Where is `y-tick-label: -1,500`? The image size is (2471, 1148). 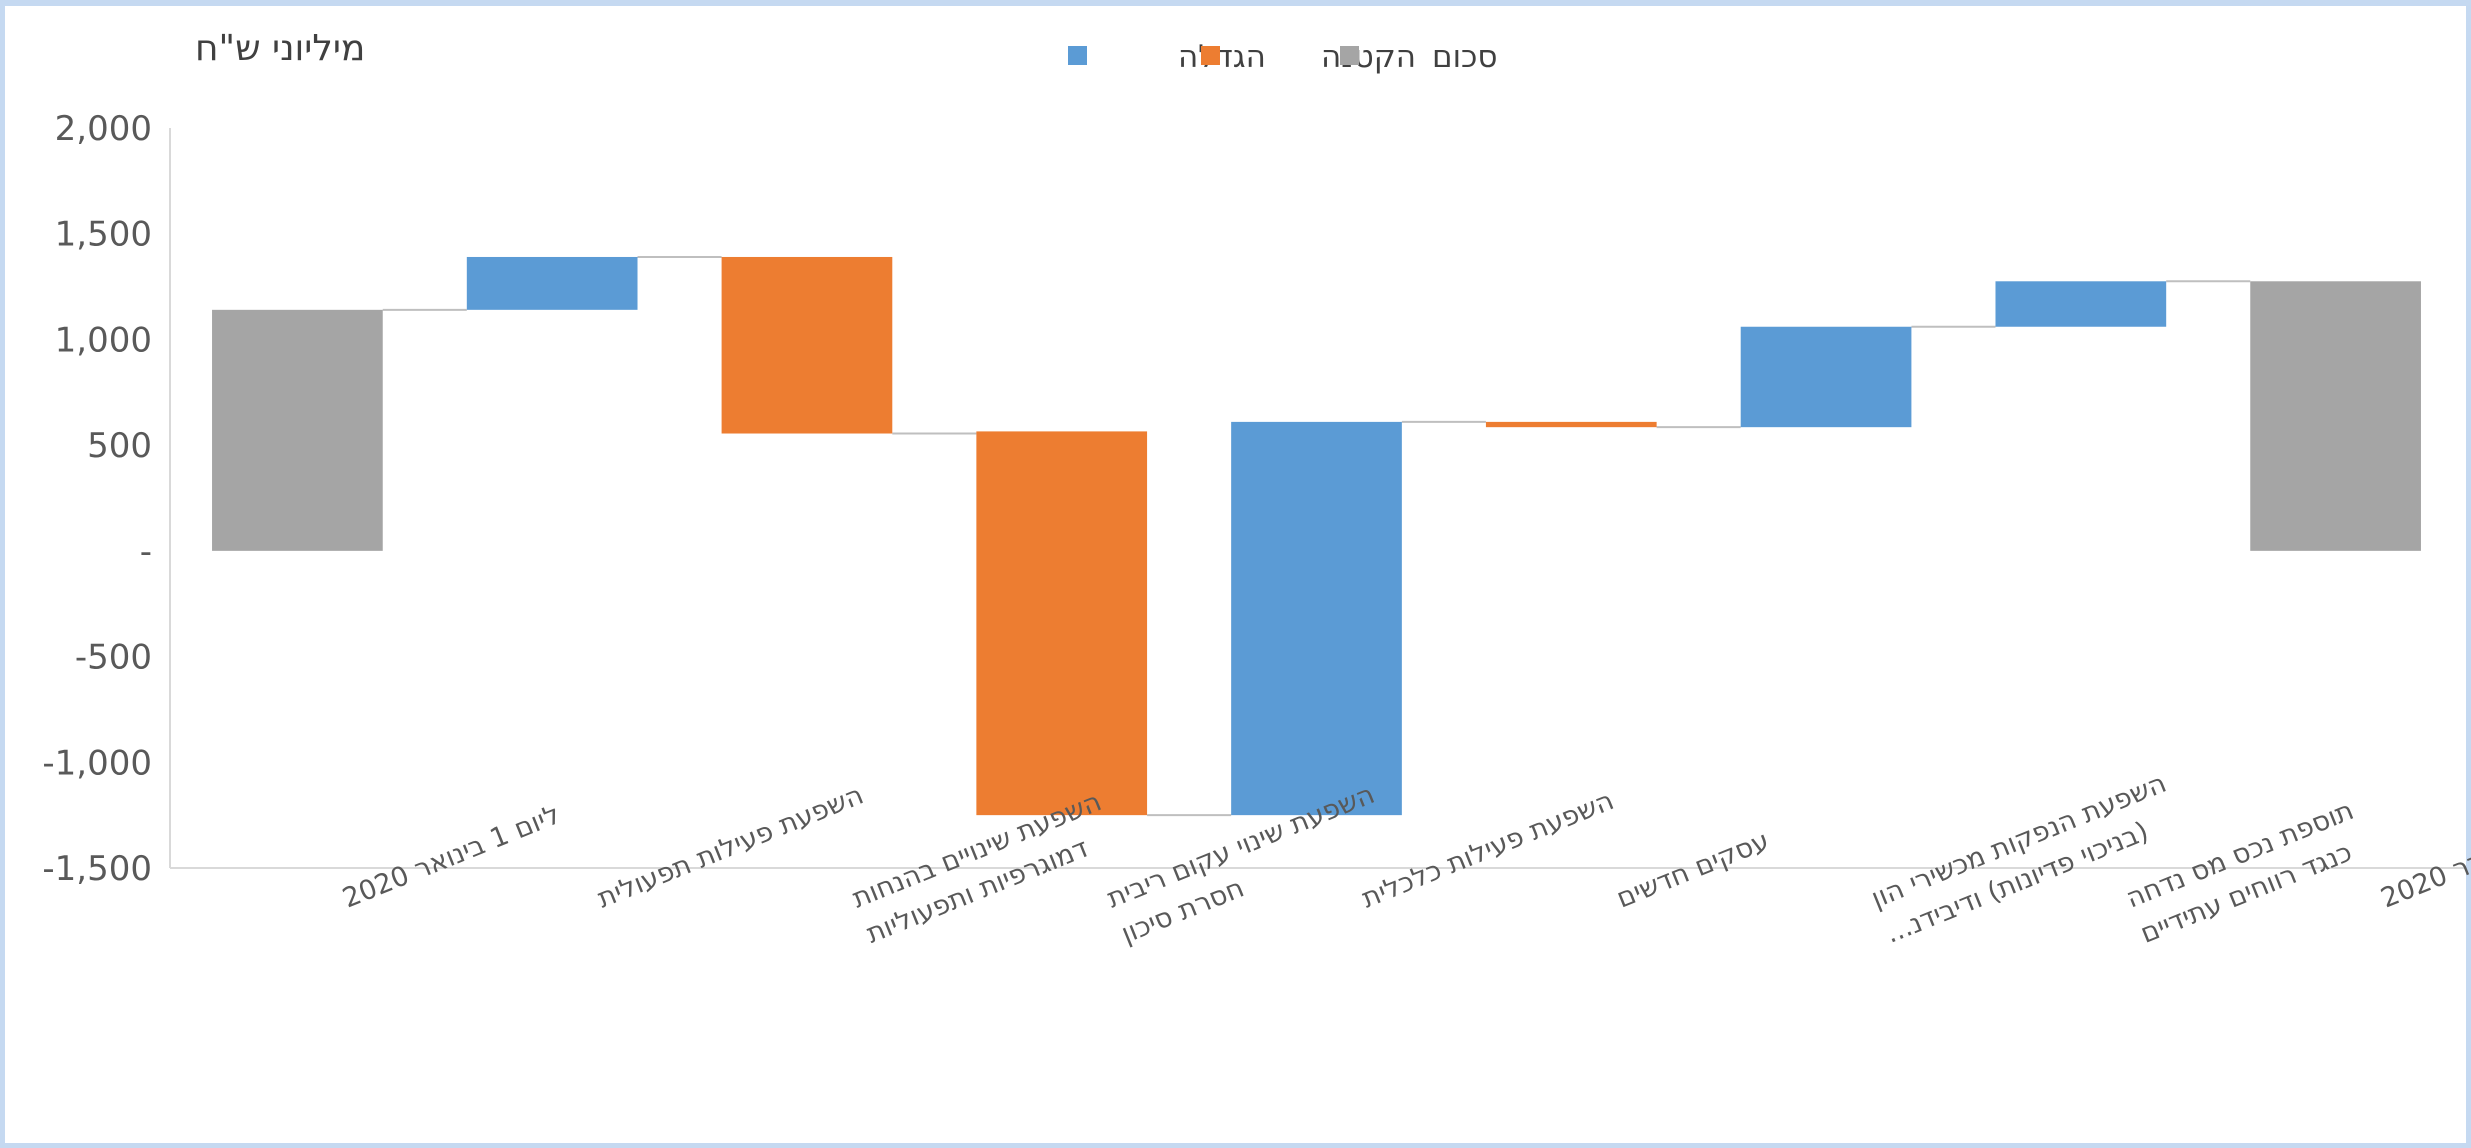 y-tick-label: -1,500 is located at coordinates (97, 869).